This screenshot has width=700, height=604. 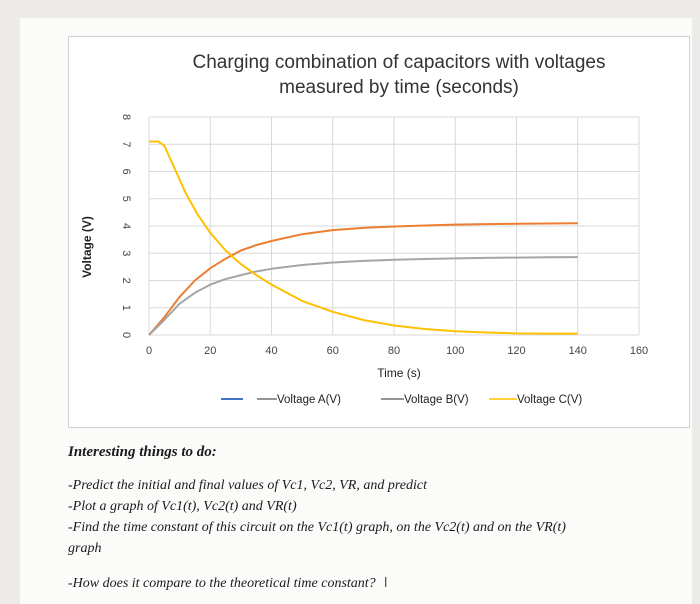 I want to click on y-tick-label: 7, so click(x=126, y=144).